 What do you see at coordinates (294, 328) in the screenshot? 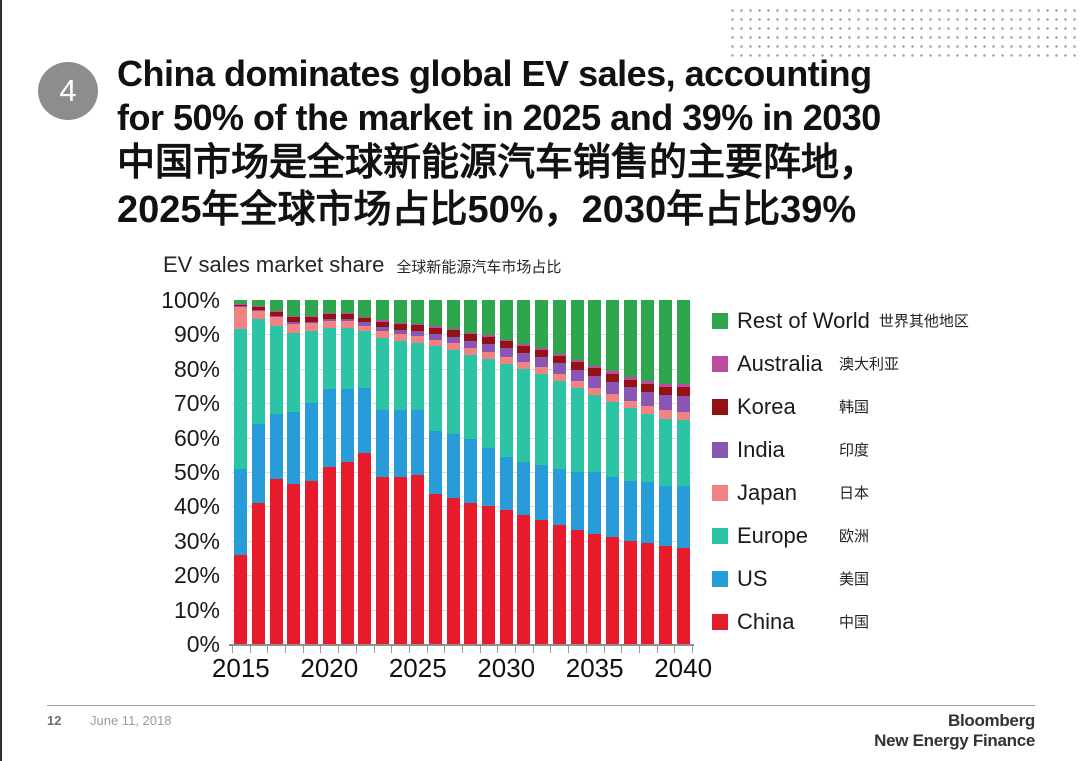
I see `bar-segment-japan-2018` at bounding box center [294, 328].